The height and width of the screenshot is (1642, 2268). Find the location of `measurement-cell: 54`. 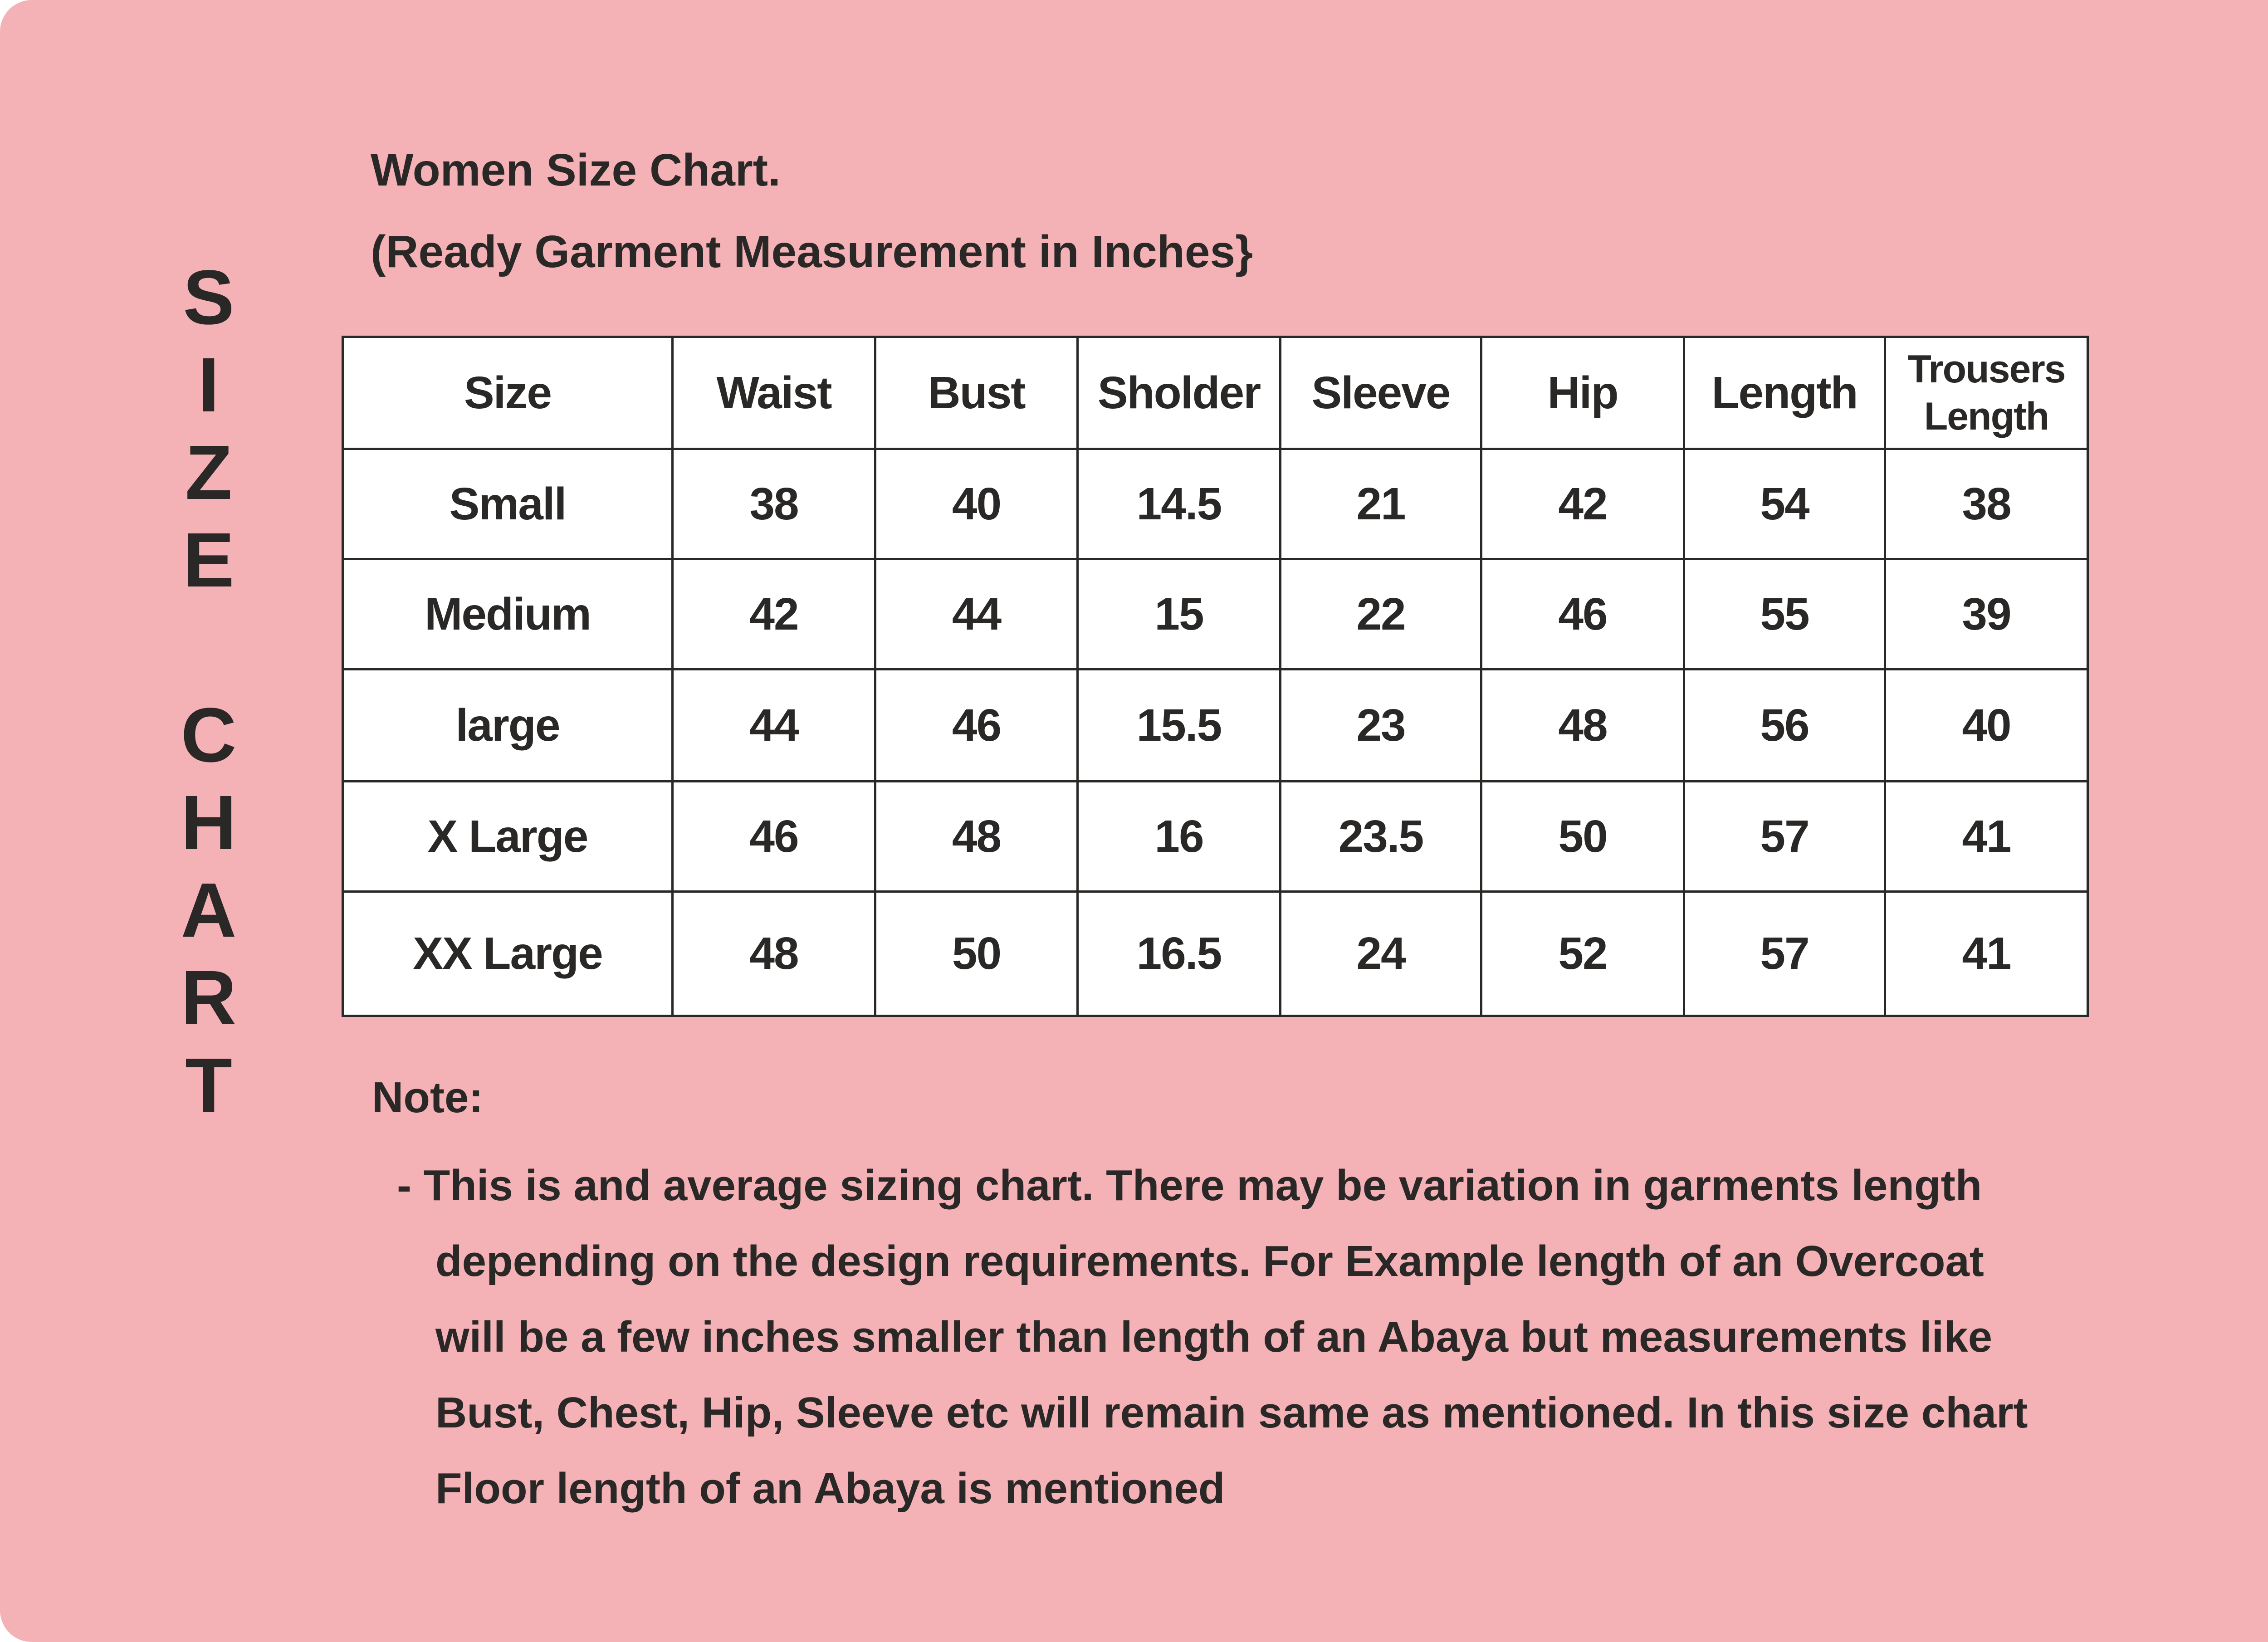

measurement-cell: 54 is located at coordinates (1785, 504).